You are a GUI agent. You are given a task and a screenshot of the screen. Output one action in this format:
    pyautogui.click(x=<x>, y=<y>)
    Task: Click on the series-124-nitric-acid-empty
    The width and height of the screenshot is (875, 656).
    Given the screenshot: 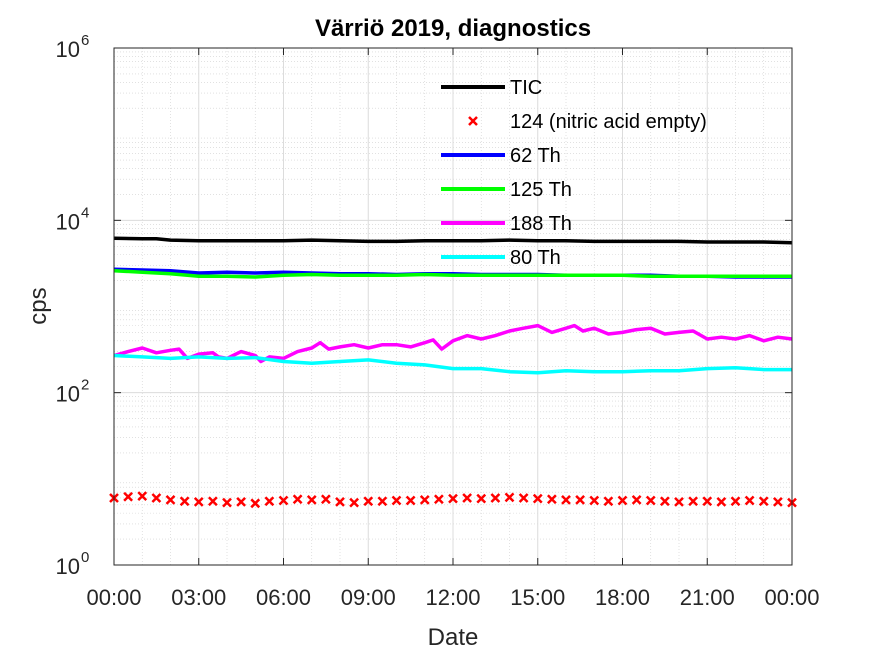 What is the action you would take?
    pyautogui.click(x=453, y=500)
    